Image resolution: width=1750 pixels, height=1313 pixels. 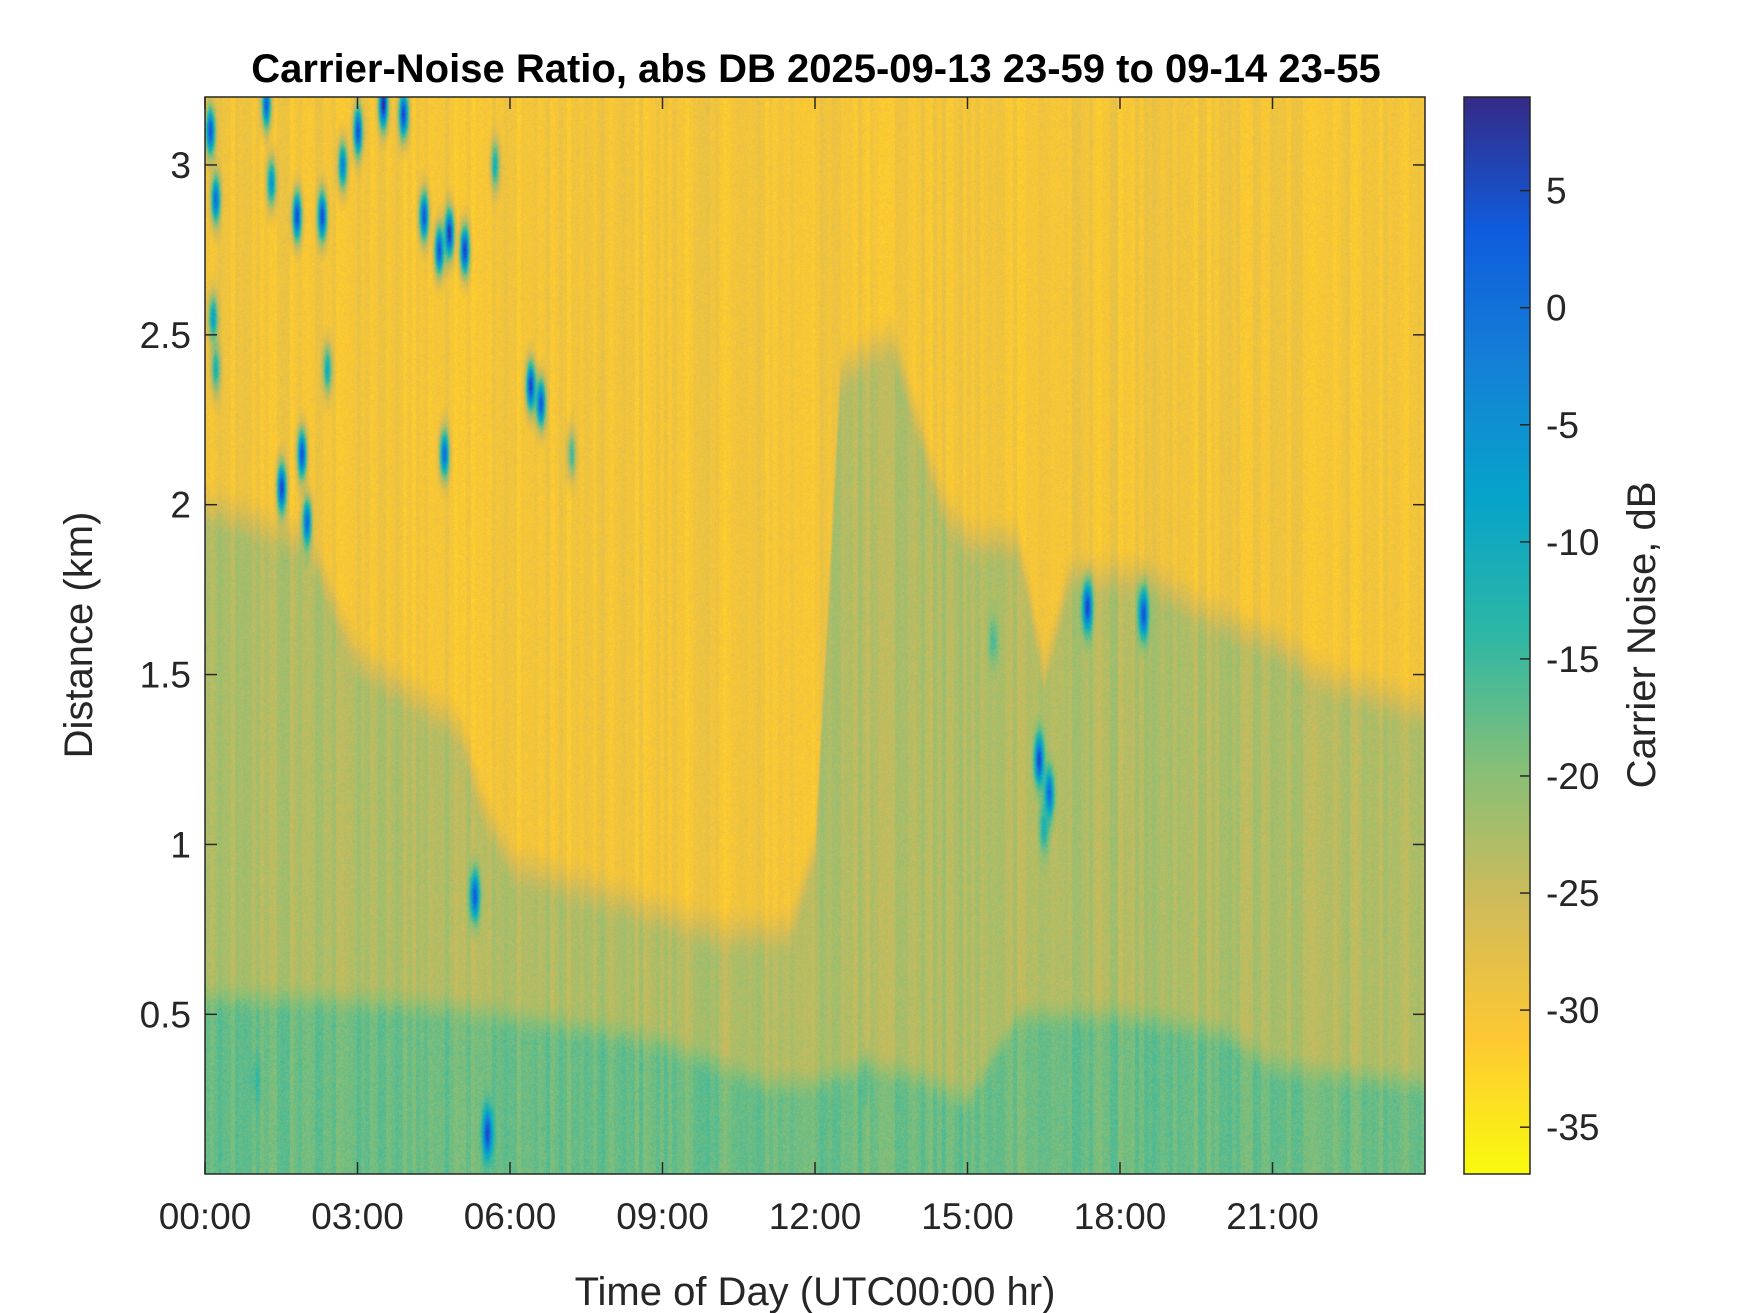 What do you see at coordinates (1562, 425) in the screenshot?
I see `colorbar-tick-label: -5` at bounding box center [1562, 425].